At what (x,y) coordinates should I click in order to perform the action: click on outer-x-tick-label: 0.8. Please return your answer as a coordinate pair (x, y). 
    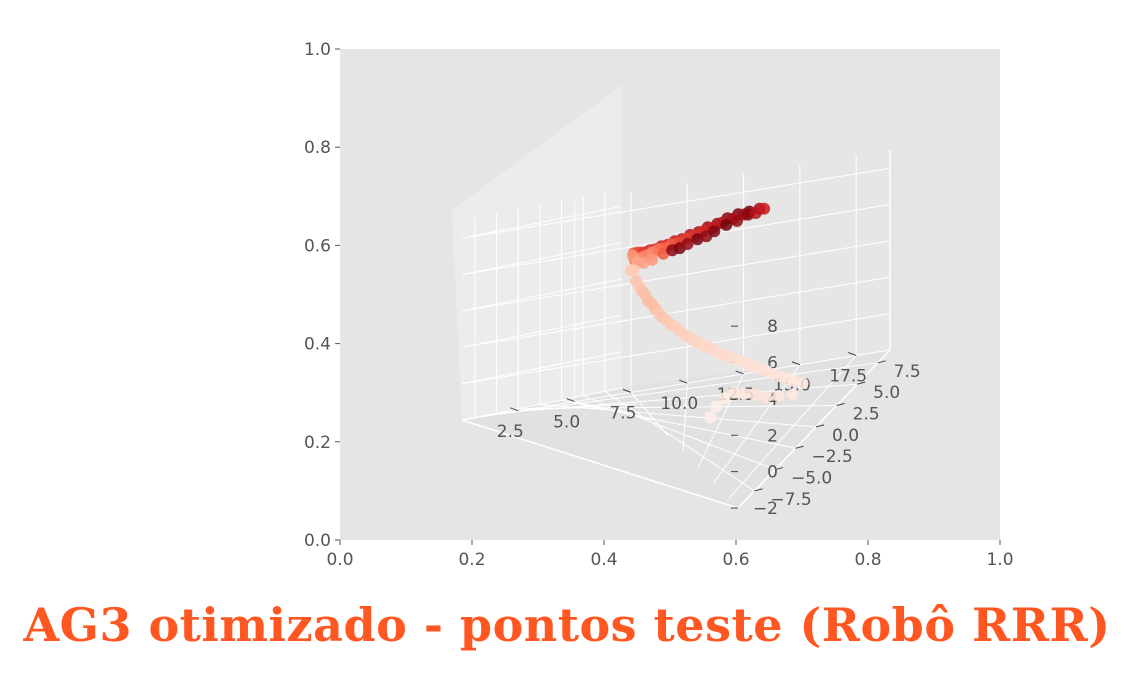
    Looking at the image, I should click on (867, 560).